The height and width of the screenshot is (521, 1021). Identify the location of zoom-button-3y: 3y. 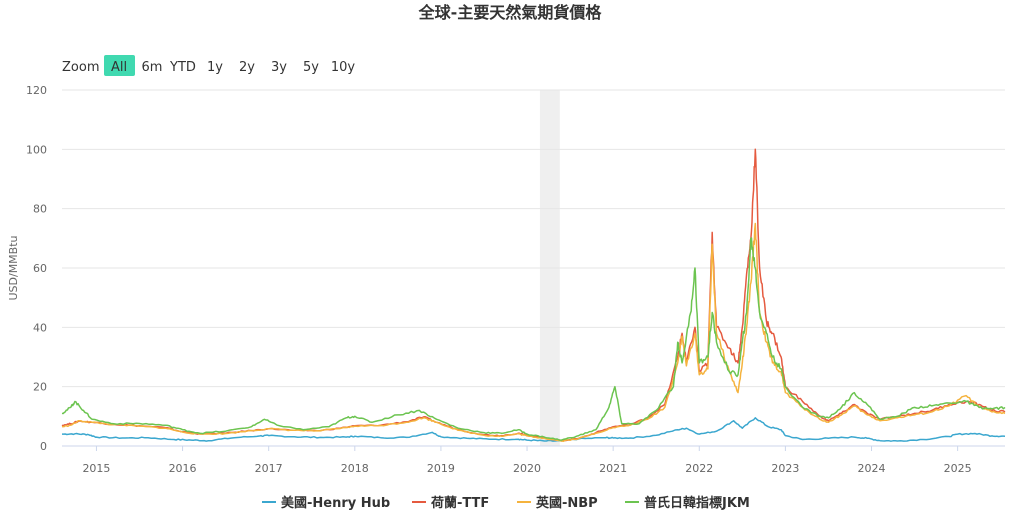
(279, 67).